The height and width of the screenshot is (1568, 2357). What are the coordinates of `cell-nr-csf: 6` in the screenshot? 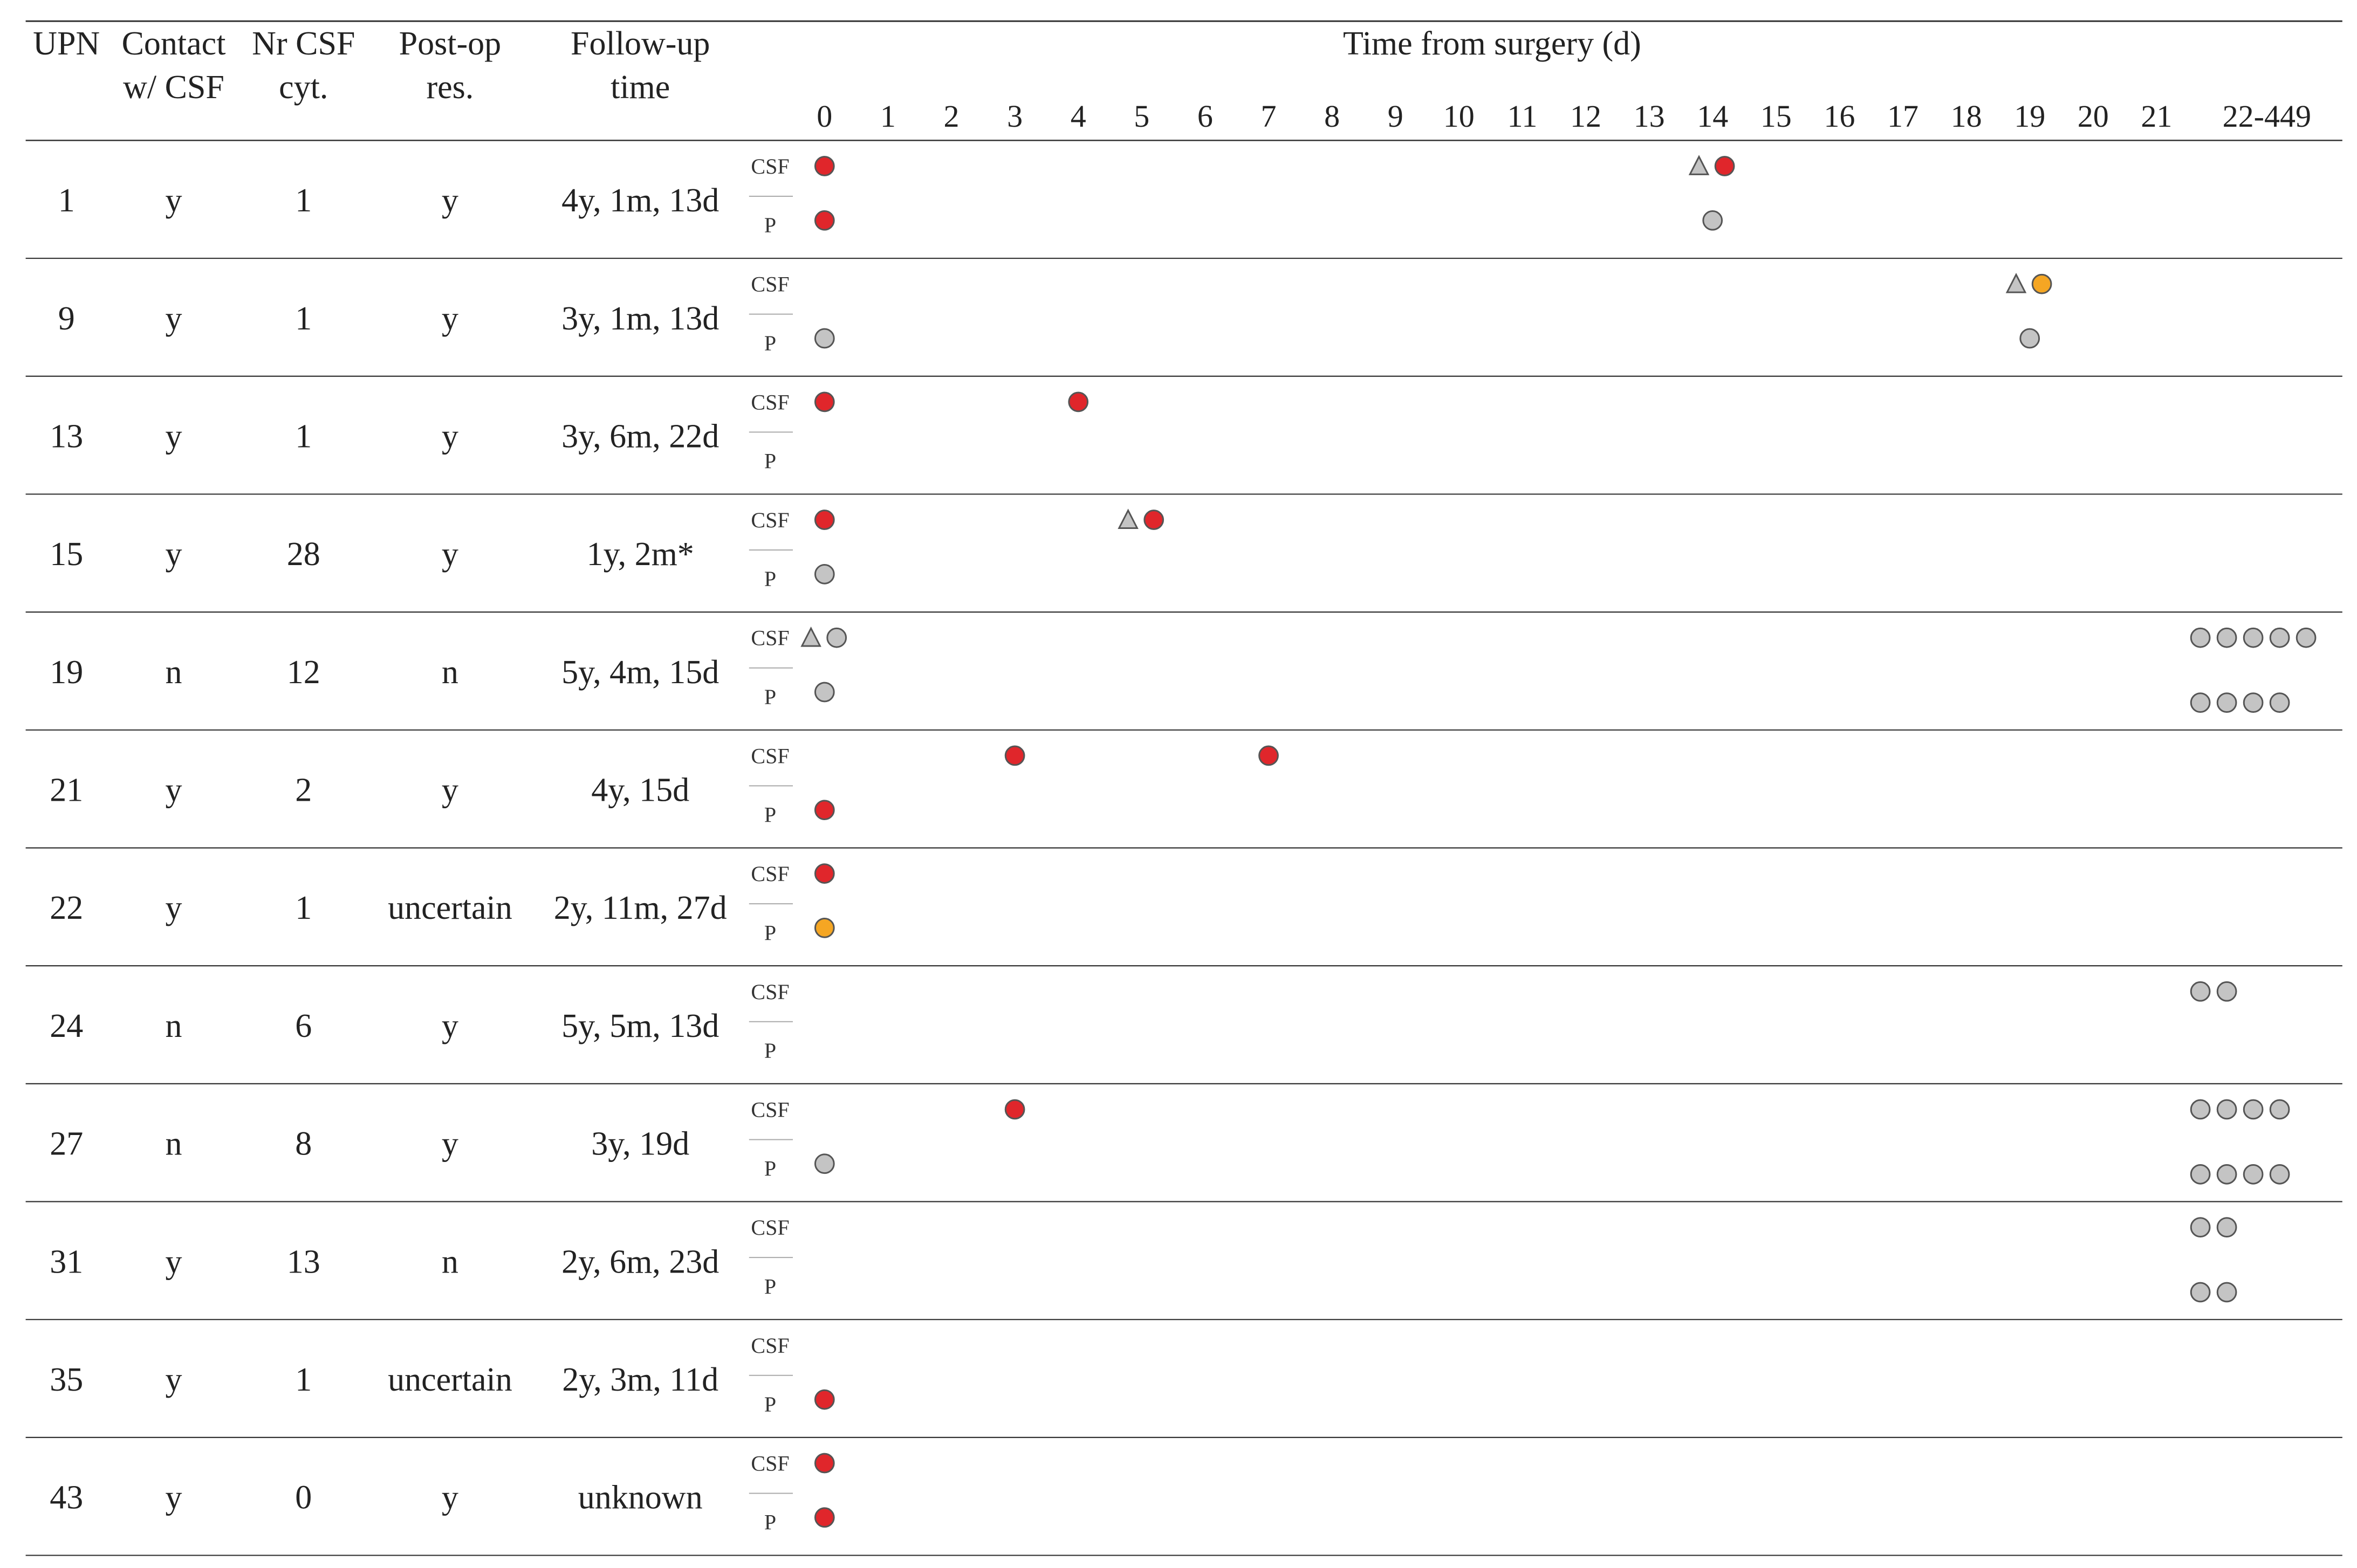 It's located at (303, 1026).